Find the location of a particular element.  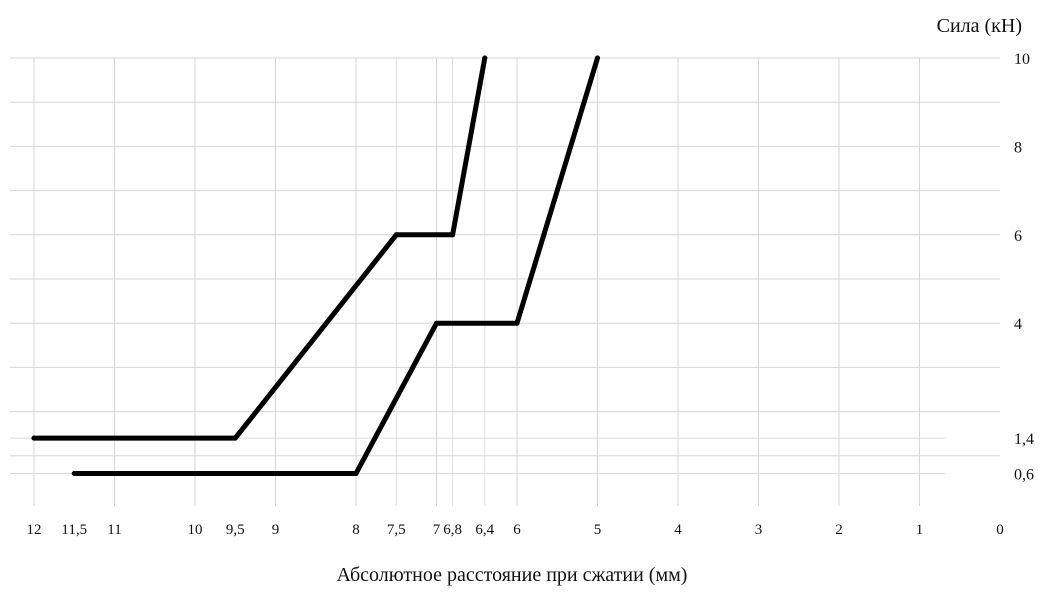

y-tick-label: 10 is located at coordinates (1022, 59).